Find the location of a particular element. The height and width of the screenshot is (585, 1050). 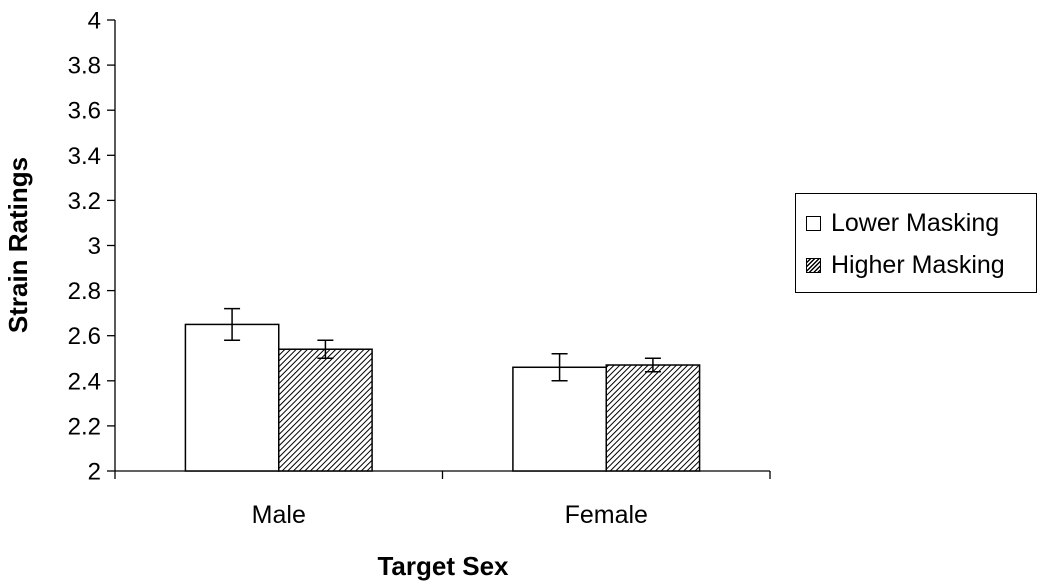

legend-item-lower-masking: Lower Masking is located at coordinates (902, 223).